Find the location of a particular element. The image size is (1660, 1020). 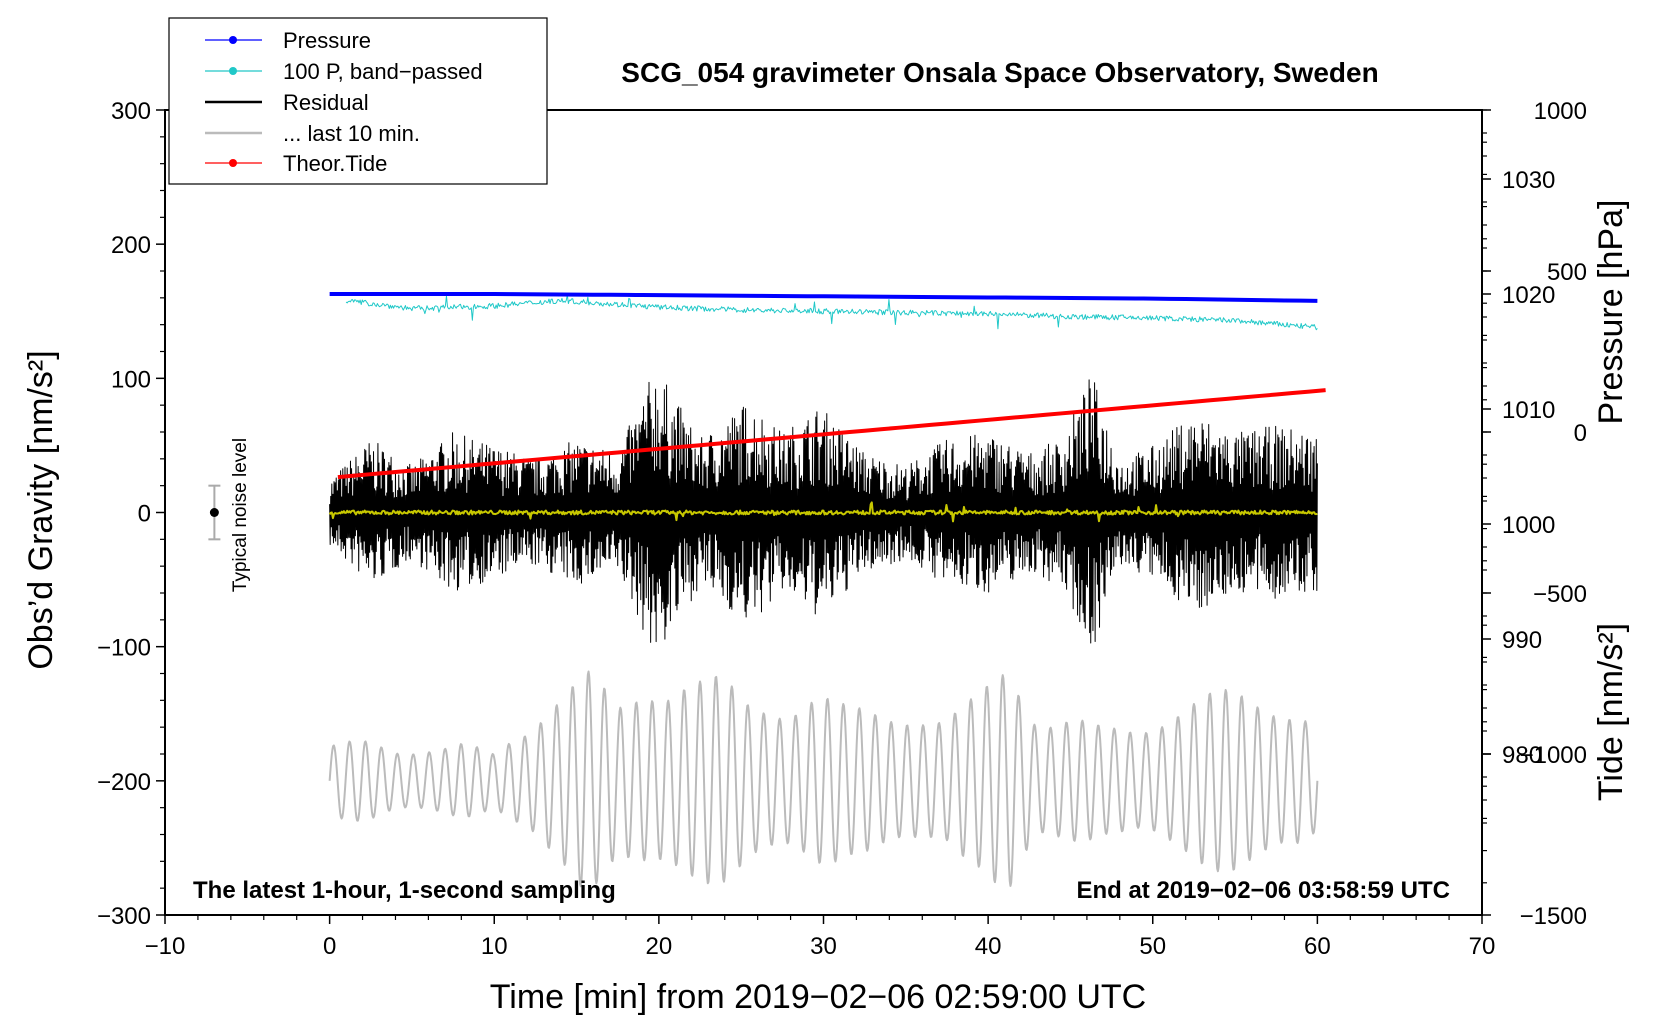

tide-tick-label: −1000 is located at coordinates (1553, 755).